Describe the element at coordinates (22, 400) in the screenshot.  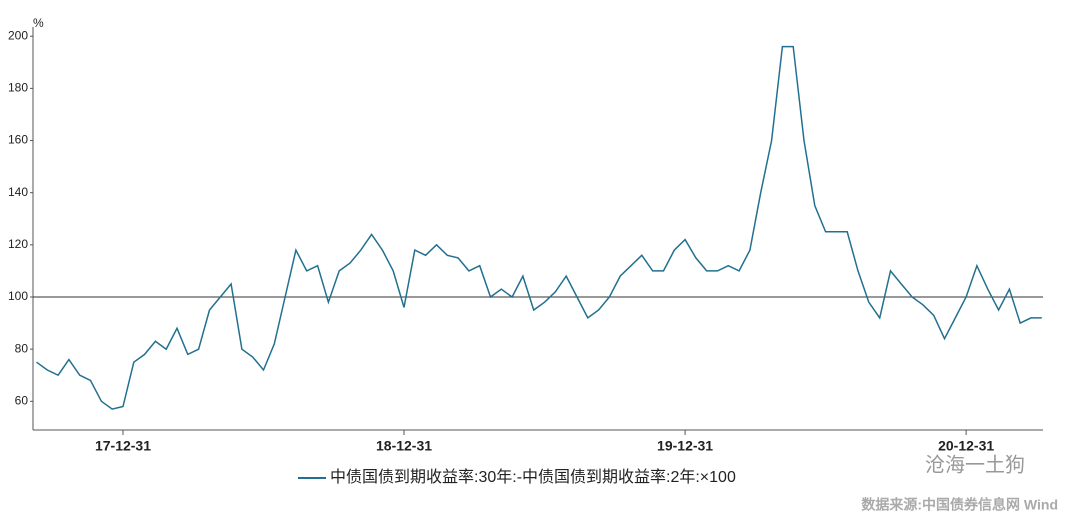
I see `y-tick-label: 60` at that location.